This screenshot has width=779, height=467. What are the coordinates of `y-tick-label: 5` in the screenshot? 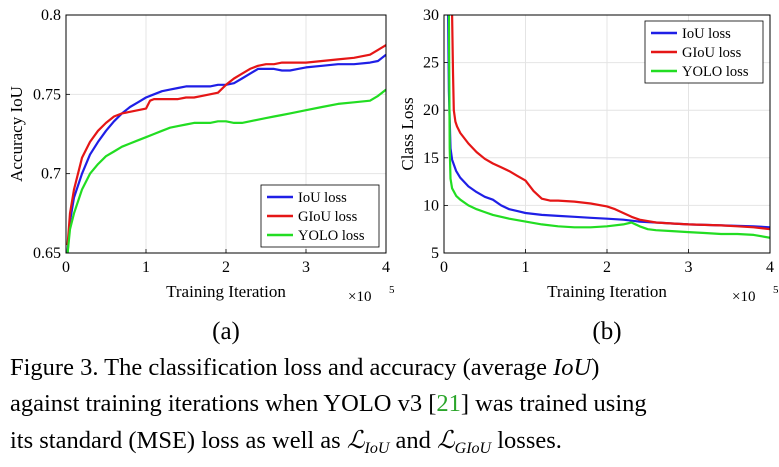 It's located at (435, 253).